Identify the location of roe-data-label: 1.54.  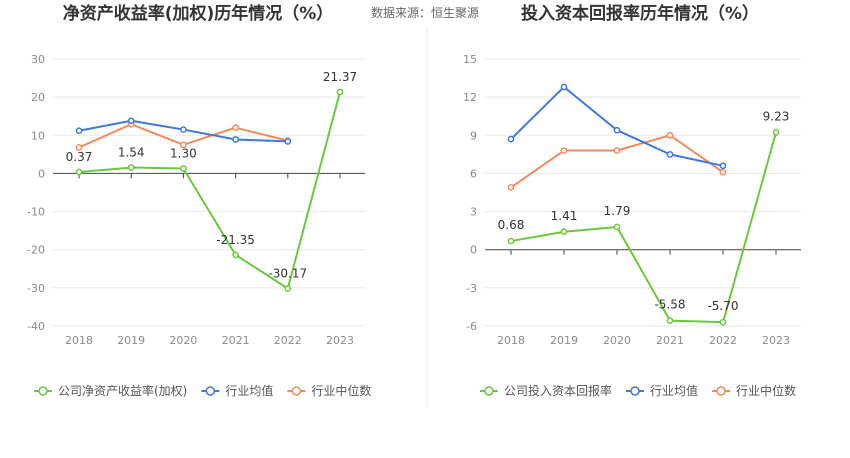
(131, 153).